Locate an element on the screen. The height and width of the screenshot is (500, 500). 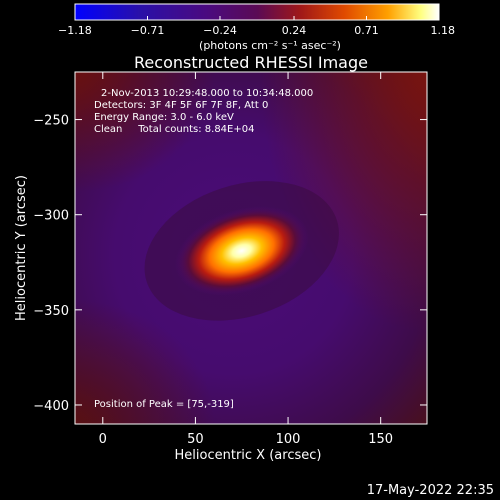
peak-position-label: Position of Peak = [75,-319] is located at coordinates (164, 404).